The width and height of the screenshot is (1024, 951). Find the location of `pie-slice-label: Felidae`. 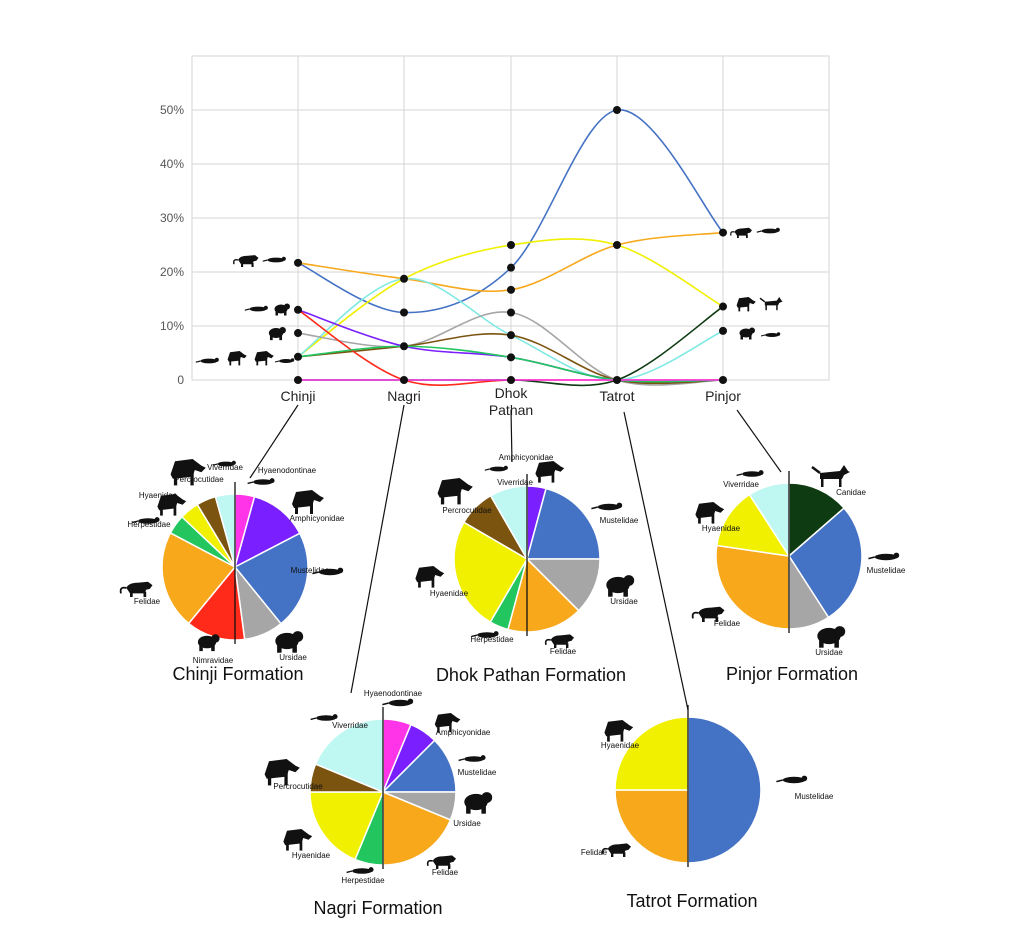

pie-slice-label: Felidae is located at coordinates (445, 872).